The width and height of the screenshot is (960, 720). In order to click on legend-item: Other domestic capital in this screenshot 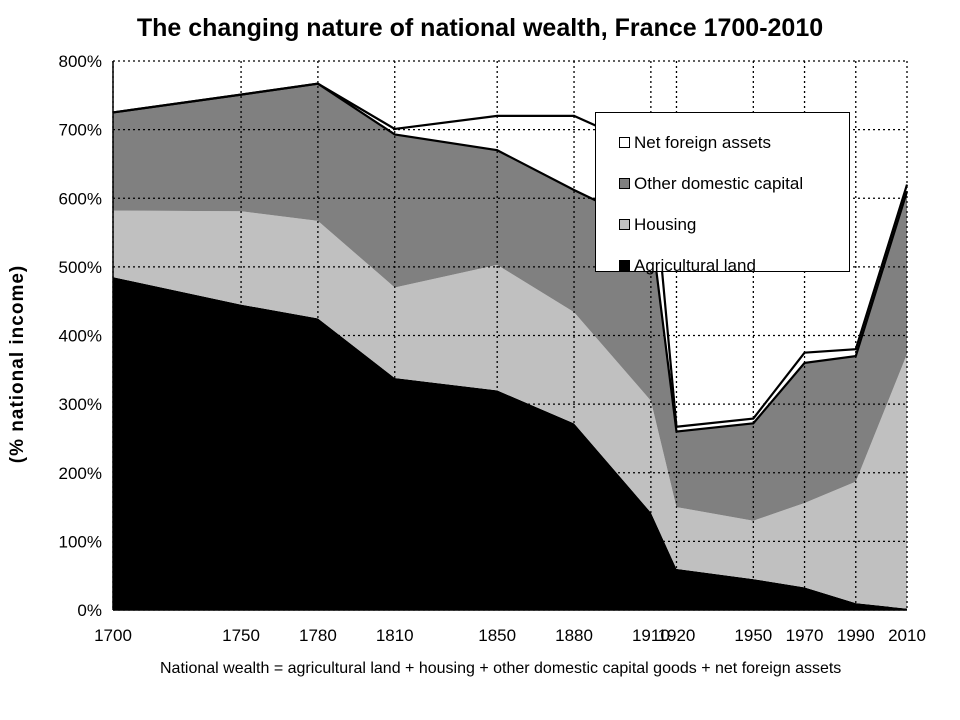, I will do `click(722, 183)`.